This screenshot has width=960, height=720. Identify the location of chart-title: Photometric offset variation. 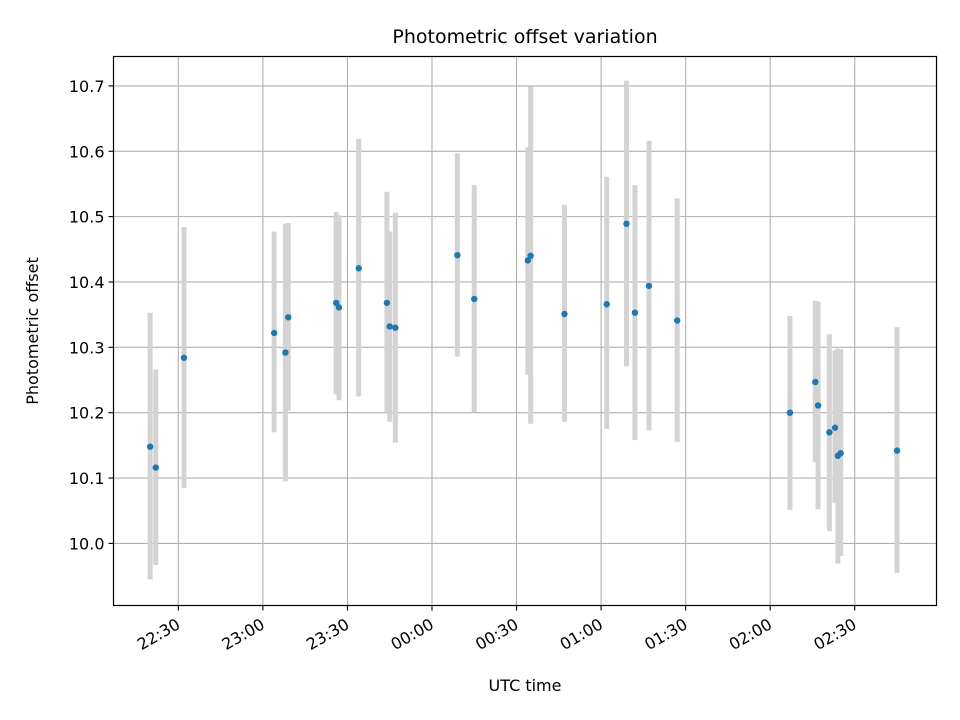
(524, 37).